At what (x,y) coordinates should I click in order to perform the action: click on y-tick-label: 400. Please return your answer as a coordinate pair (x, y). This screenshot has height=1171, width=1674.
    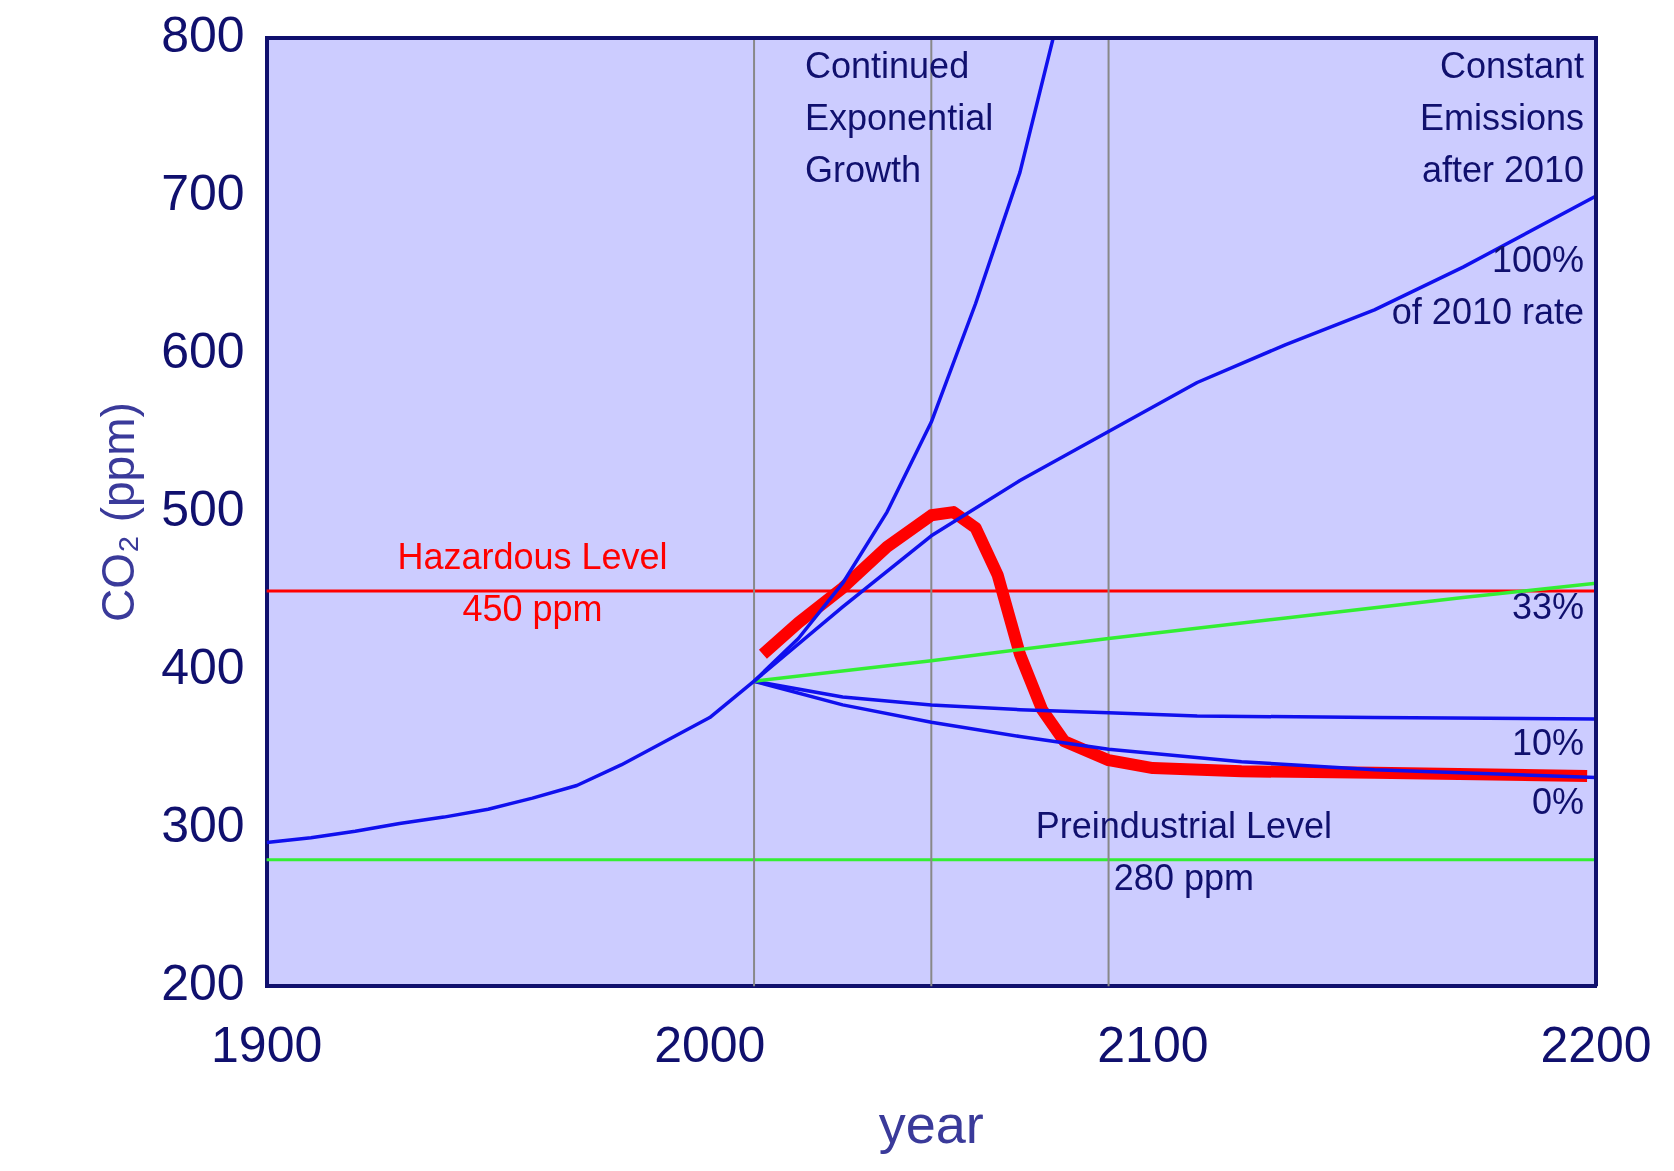
    Looking at the image, I should click on (203, 666).